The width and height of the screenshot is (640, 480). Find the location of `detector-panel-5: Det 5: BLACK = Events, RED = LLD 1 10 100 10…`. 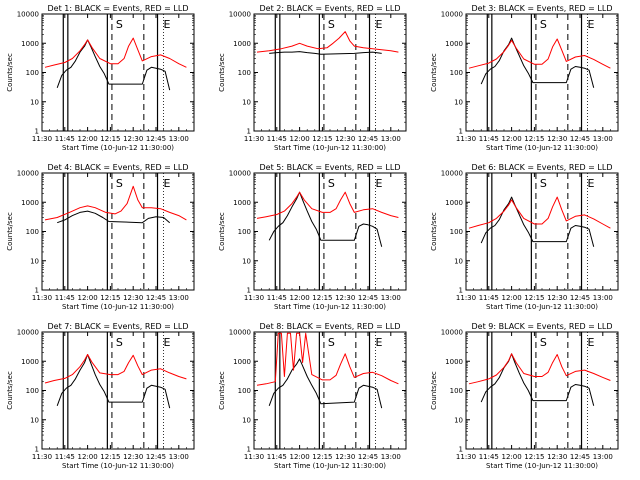

detector-panel-5: Det 5: BLACK = Events, RED = LLD 1 10 100 10… is located at coordinates (312, 237).